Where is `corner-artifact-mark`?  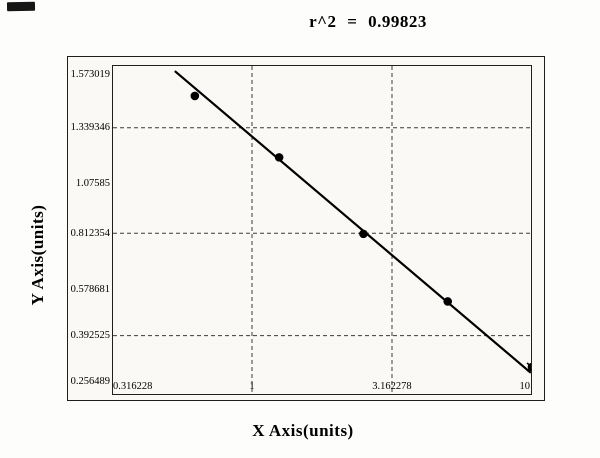 corner-artifact-mark is located at coordinates (21, 6).